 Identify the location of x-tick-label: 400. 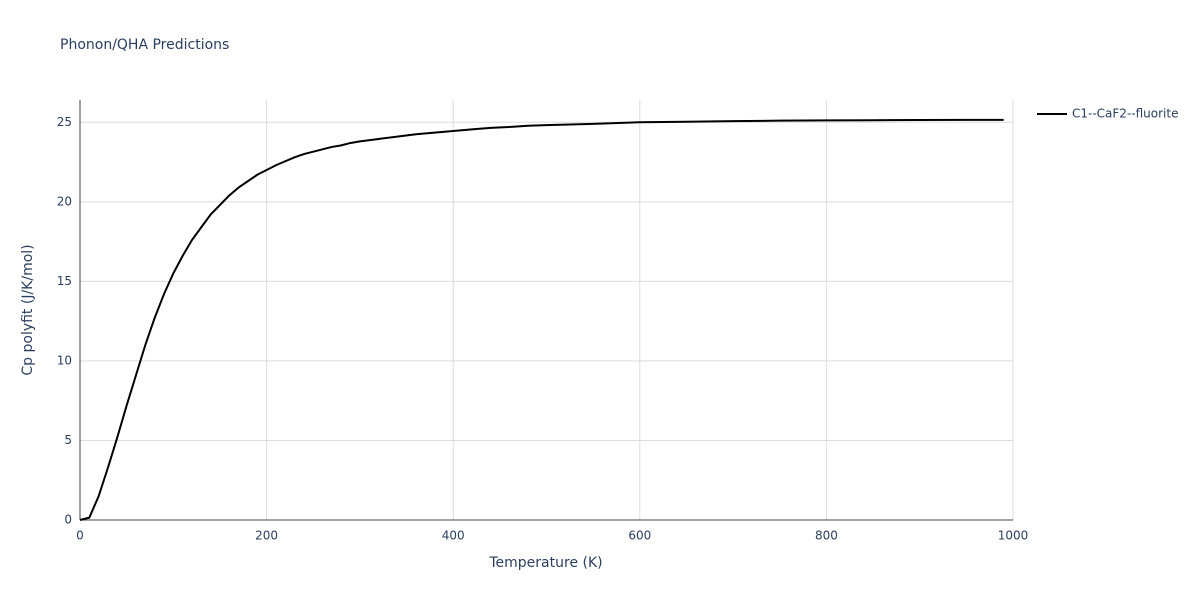
(453, 536).